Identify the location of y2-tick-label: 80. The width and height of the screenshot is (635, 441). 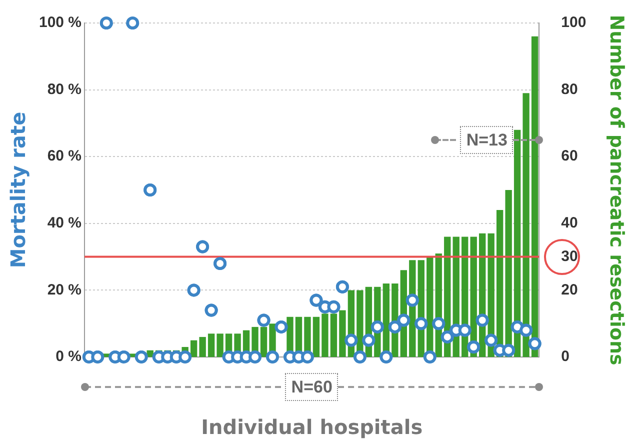
(569, 89).